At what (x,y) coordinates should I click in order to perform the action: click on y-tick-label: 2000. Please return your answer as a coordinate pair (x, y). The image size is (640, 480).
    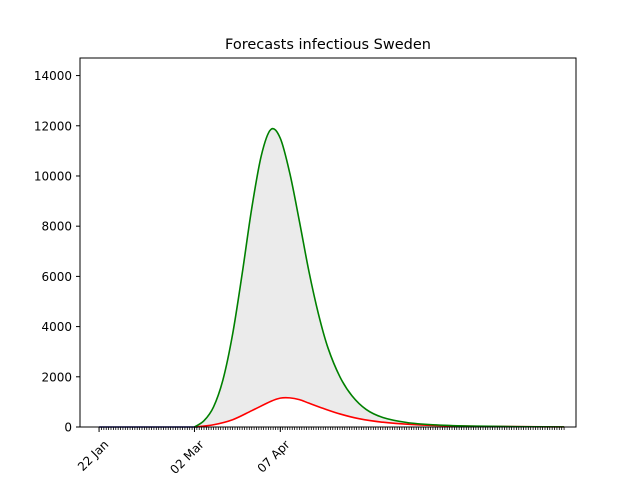
    Looking at the image, I should click on (56, 377).